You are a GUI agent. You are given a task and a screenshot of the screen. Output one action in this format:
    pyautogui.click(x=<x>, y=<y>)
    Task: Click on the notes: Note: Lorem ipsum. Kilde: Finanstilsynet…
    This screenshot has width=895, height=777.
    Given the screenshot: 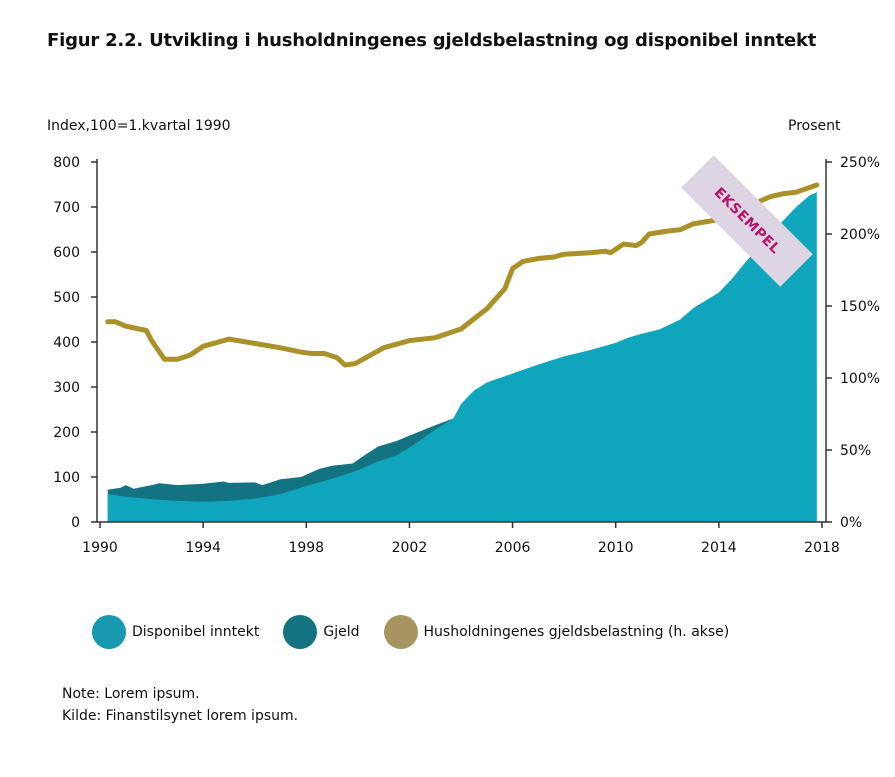 What is the action you would take?
    pyautogui.click(x=180, y=705)
    